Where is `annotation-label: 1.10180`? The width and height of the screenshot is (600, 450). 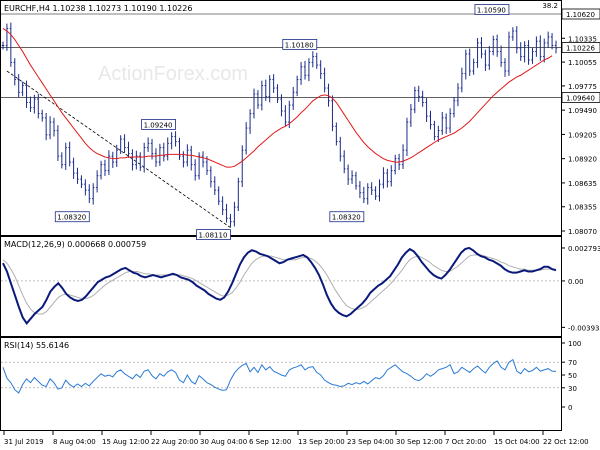
annotation-label: 1.10180 is located at coordinates (299, 45).